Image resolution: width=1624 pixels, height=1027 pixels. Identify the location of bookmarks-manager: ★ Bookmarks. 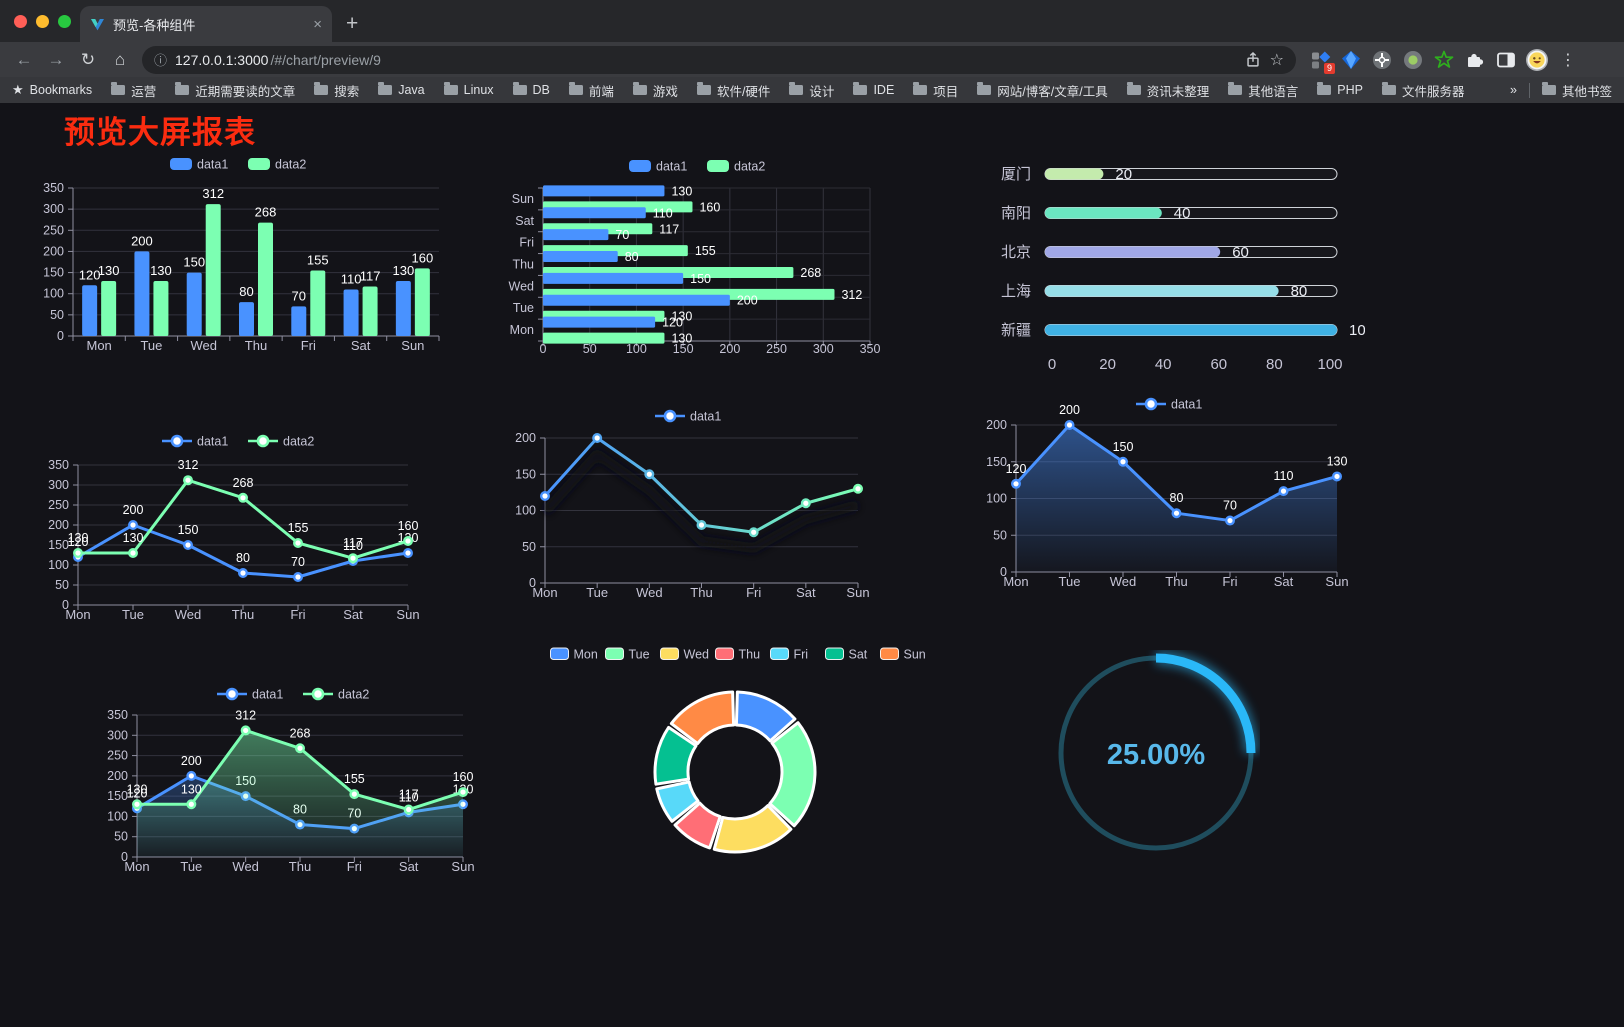
(52, 89).